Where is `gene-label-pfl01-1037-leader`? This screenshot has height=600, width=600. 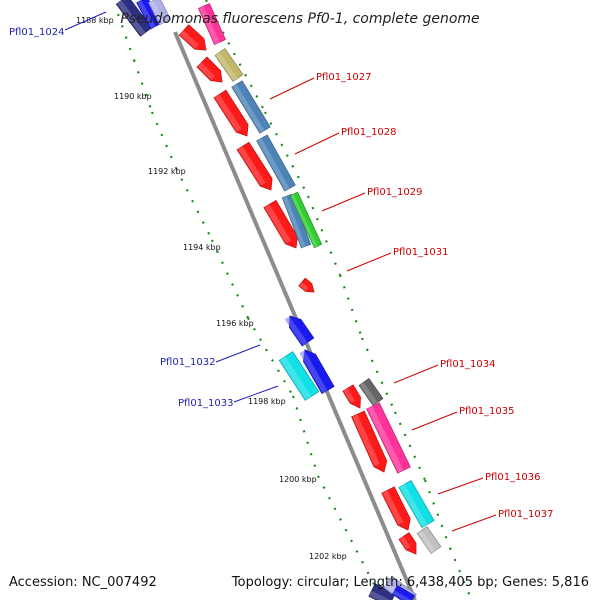 gene-label-pfl01-1037-leader is located at coordinates (474, 523).